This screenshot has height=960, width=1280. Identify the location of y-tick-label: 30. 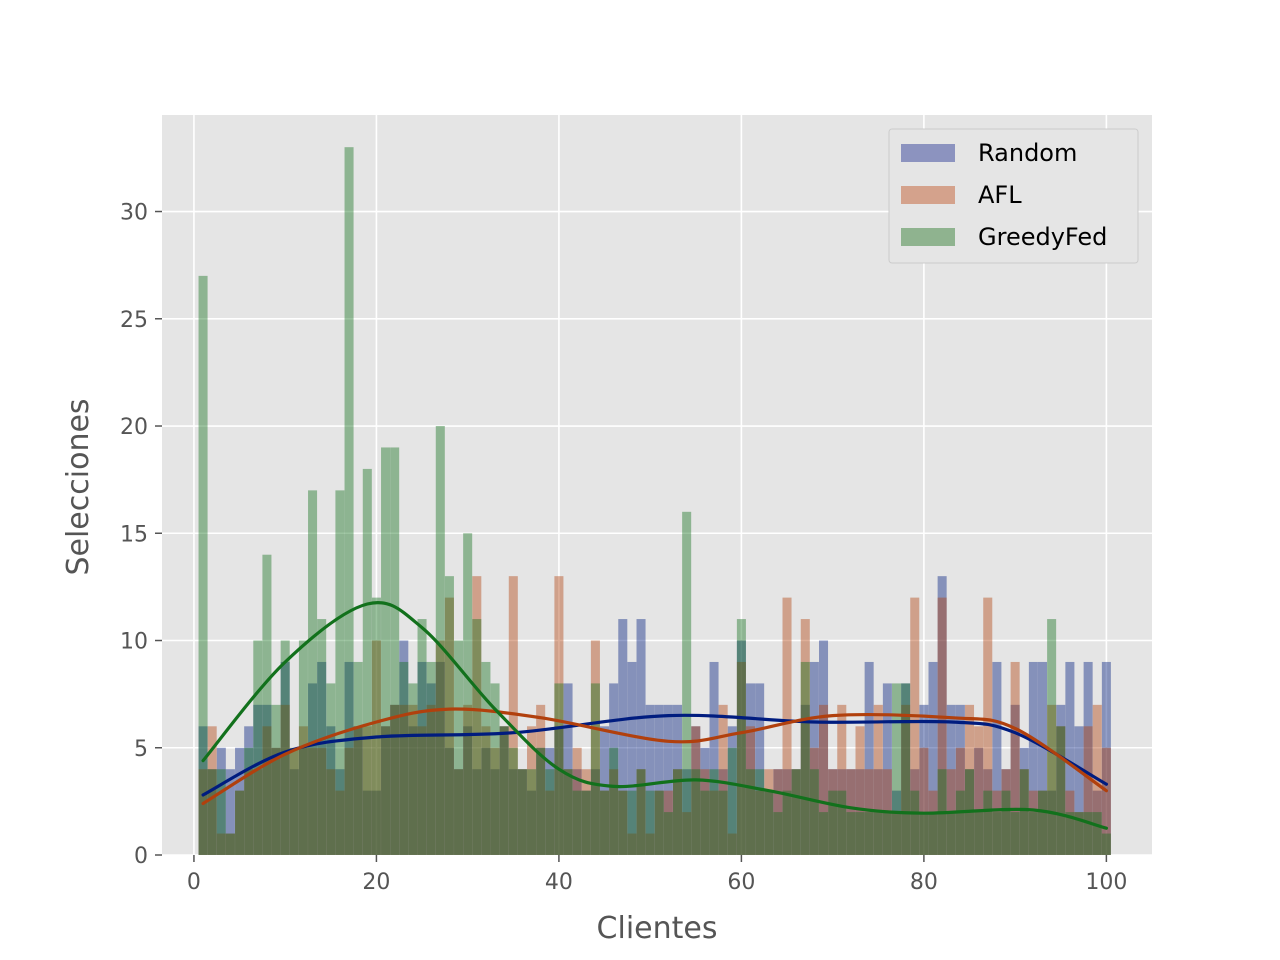
(134, 213).